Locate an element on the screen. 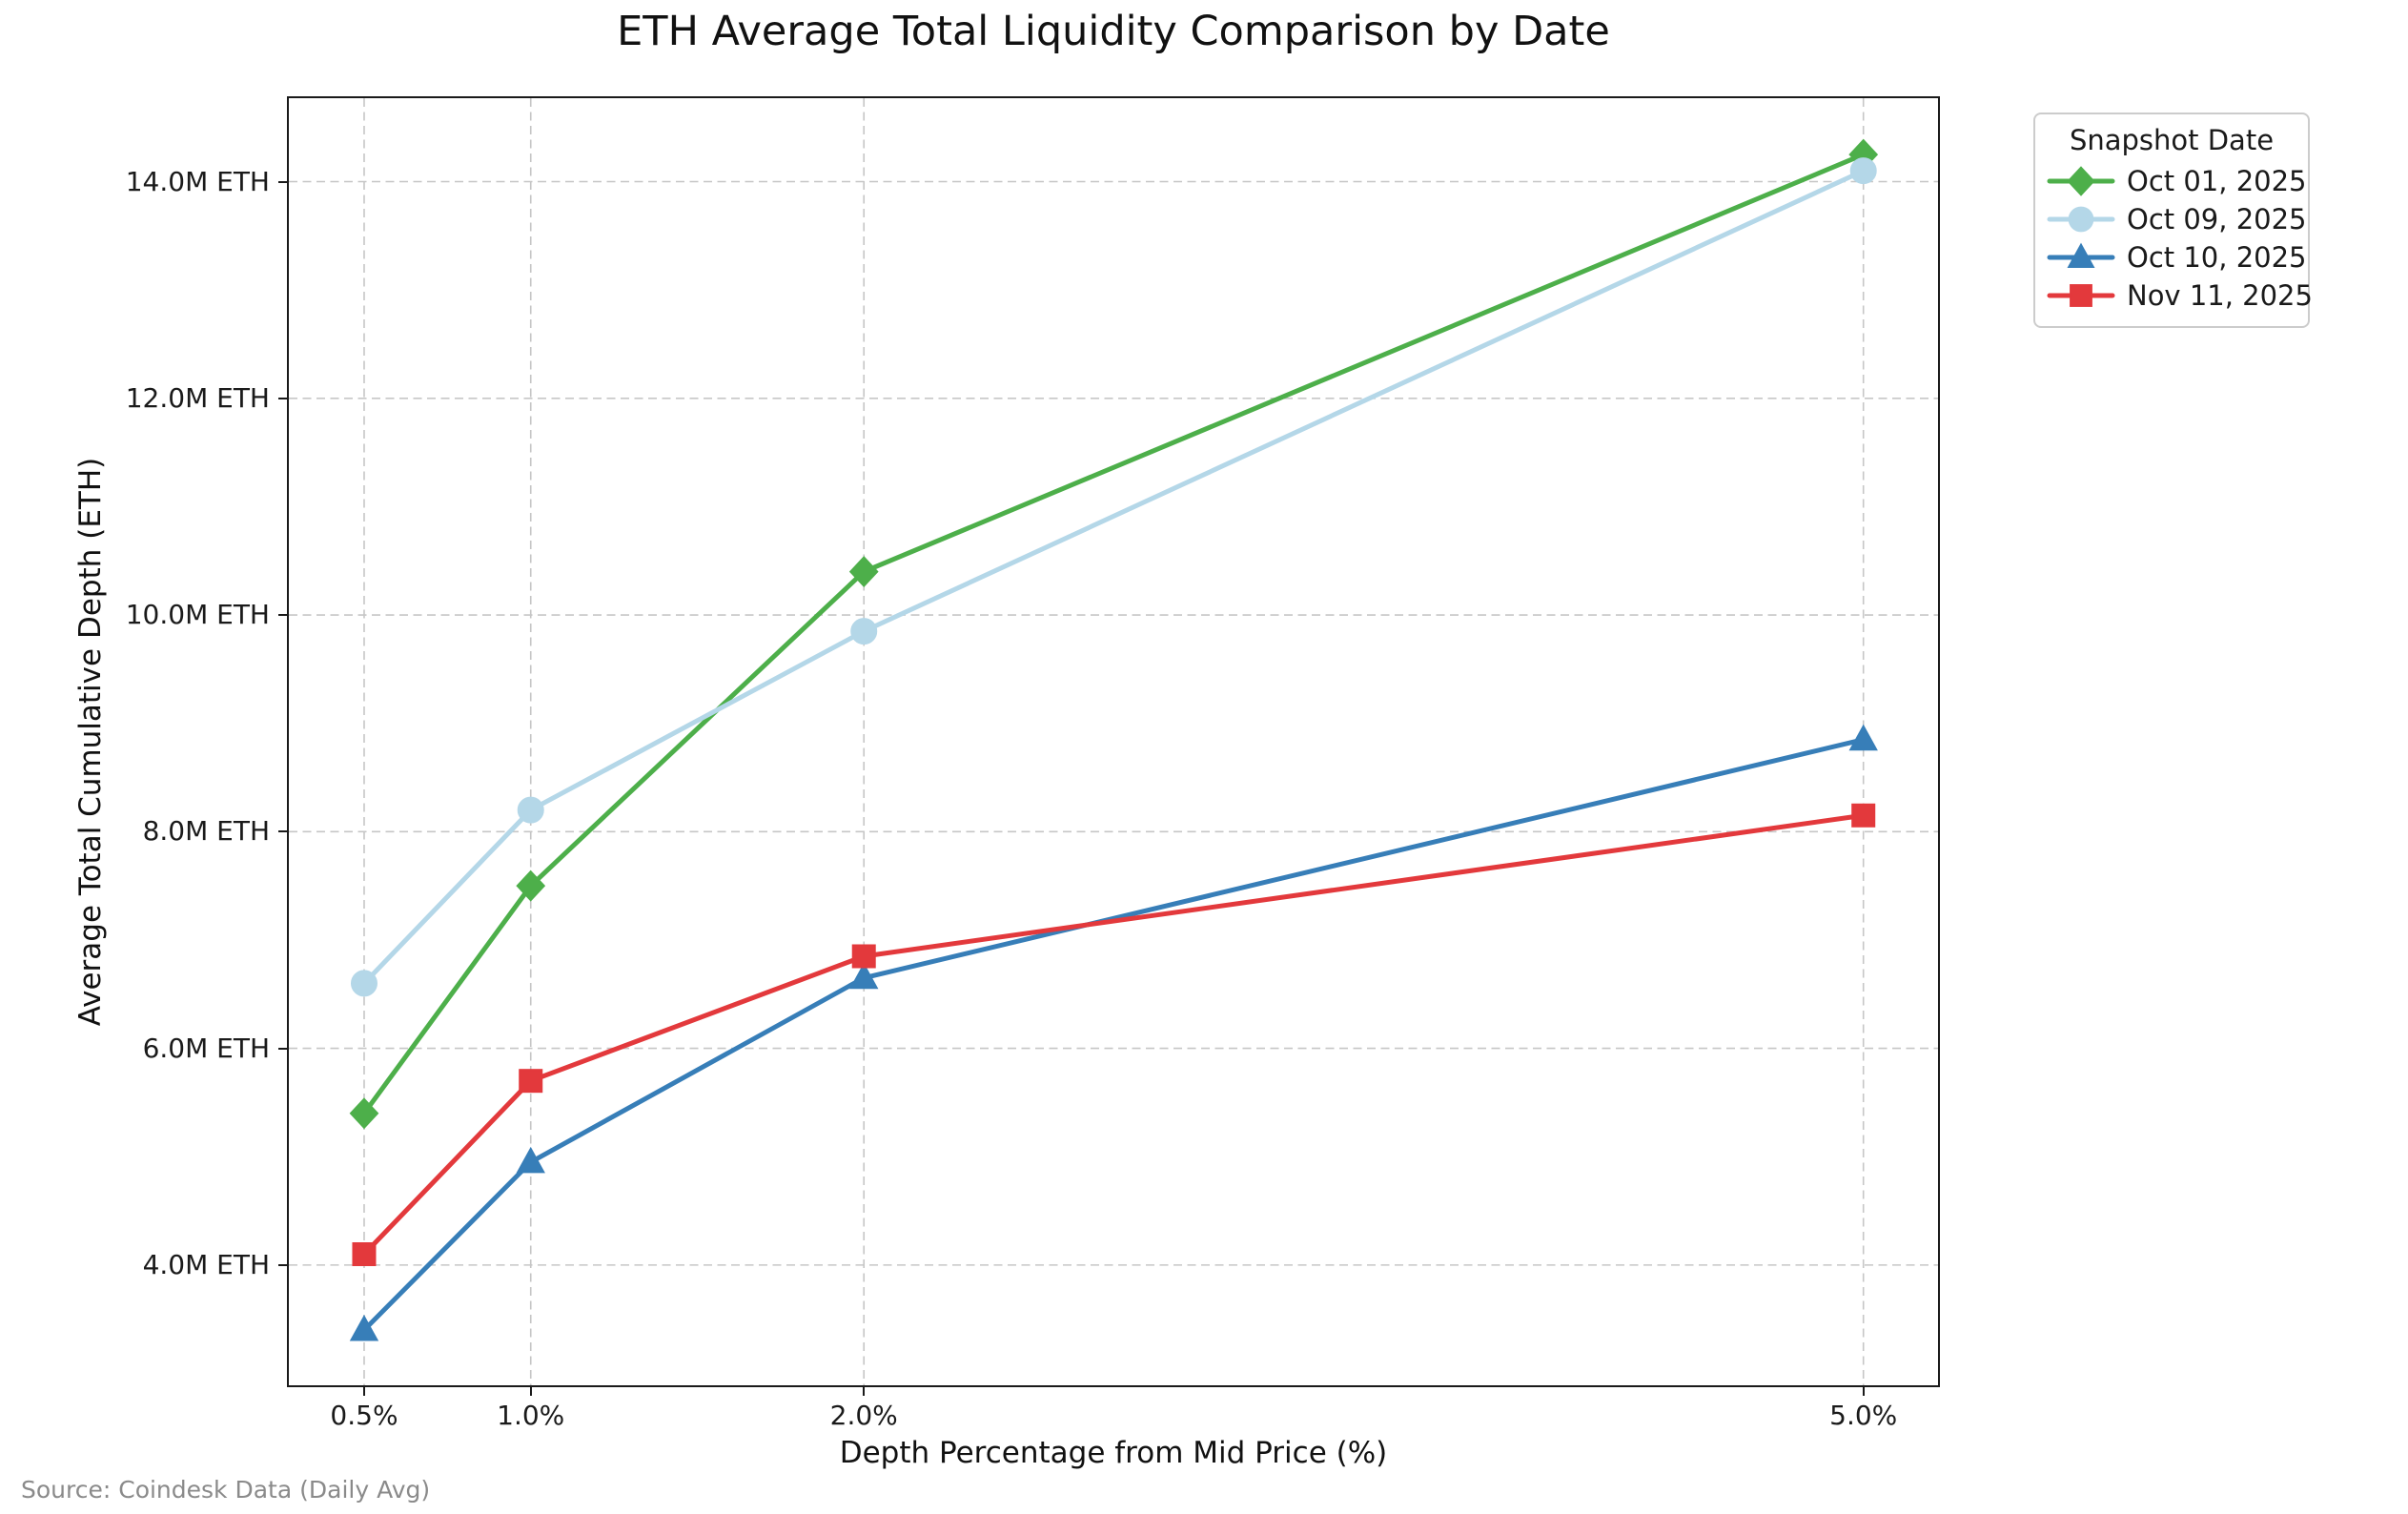 Image resolution: width=2408 pixels, height=1514 pixels. legend-entry-label: Oct 01, 2025 is located at coordinates (2217, 181).